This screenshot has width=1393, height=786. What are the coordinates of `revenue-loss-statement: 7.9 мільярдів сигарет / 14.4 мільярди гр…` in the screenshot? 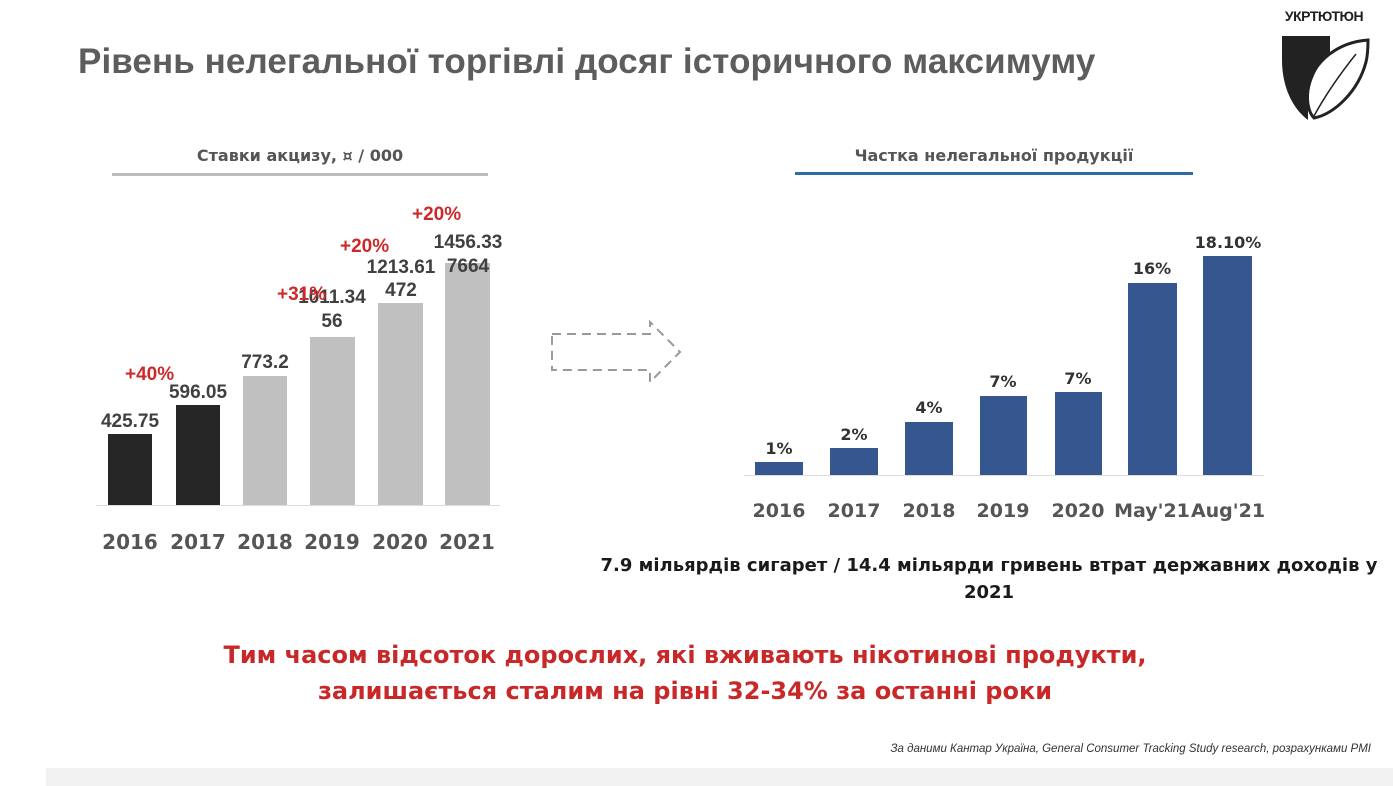 It's located at (989, 579).